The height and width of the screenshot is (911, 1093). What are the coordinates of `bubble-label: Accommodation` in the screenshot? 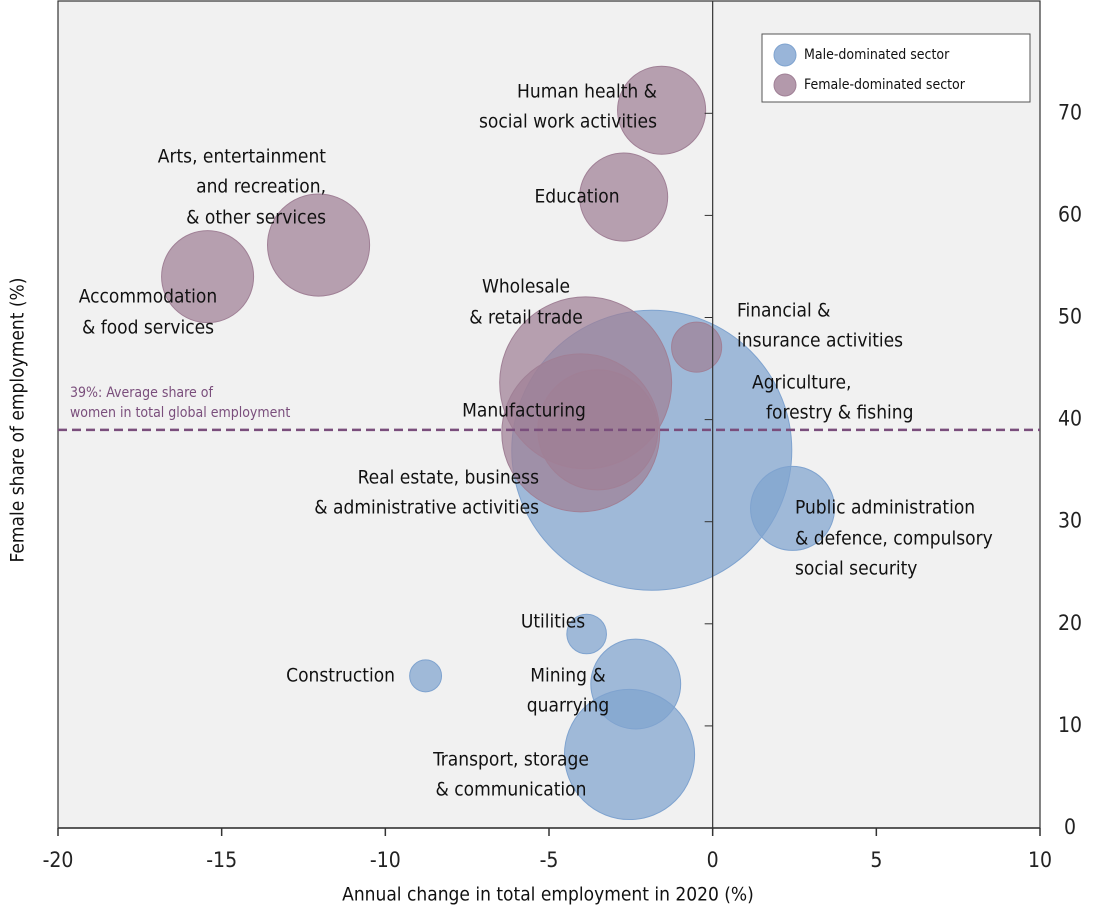 It's located at (148, 297).